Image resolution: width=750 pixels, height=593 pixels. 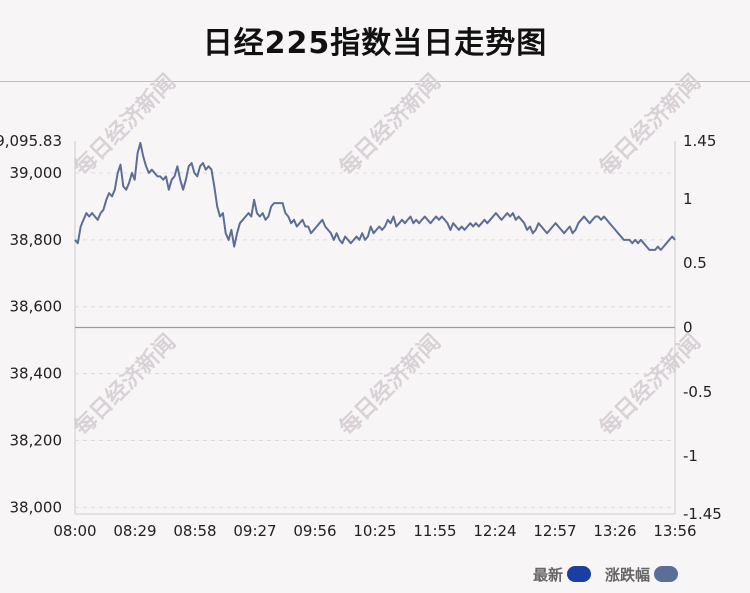 What do you see at coordinates (254, 531) in the screenshot?
I see `x-tick-label: 09:27` at bounding box center [254, 531].